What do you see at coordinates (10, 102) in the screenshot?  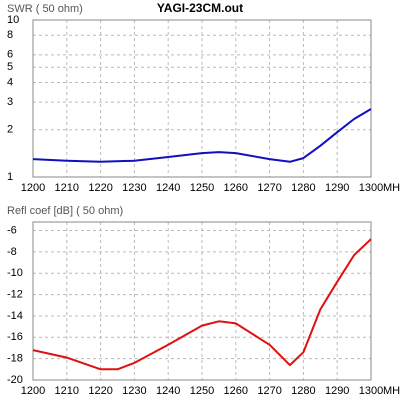 I see `y-tick-label: 3` at bounding box center [10, 102].